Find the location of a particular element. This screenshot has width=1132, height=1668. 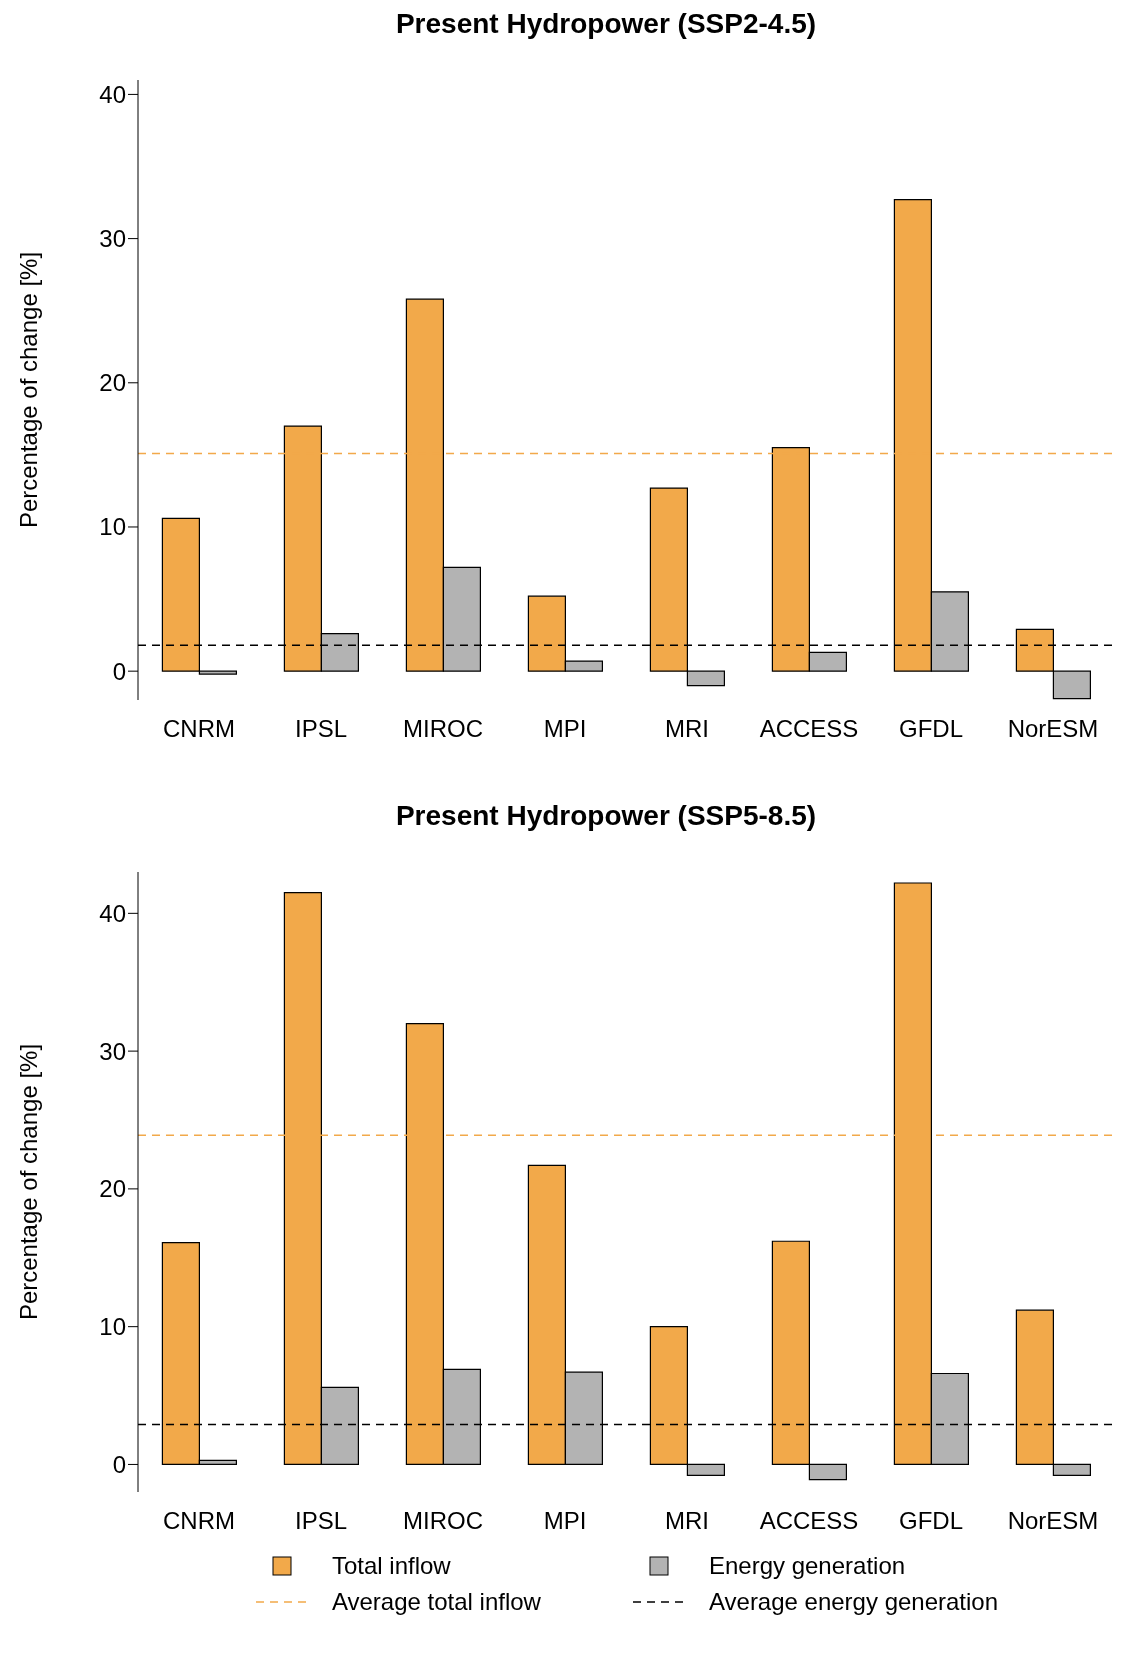

chart-title: Present Hydropower (SSP2-4.5) is located at coordinates (606, 24).